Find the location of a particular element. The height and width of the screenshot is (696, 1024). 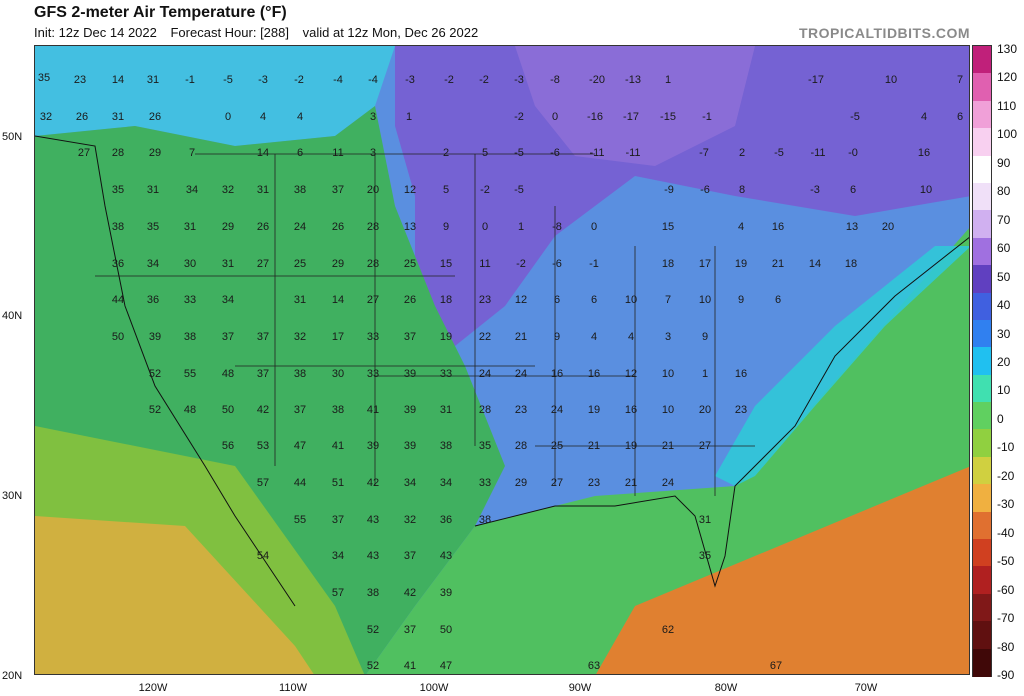

temperature-value: 14 is located at coordinates (815, 264).